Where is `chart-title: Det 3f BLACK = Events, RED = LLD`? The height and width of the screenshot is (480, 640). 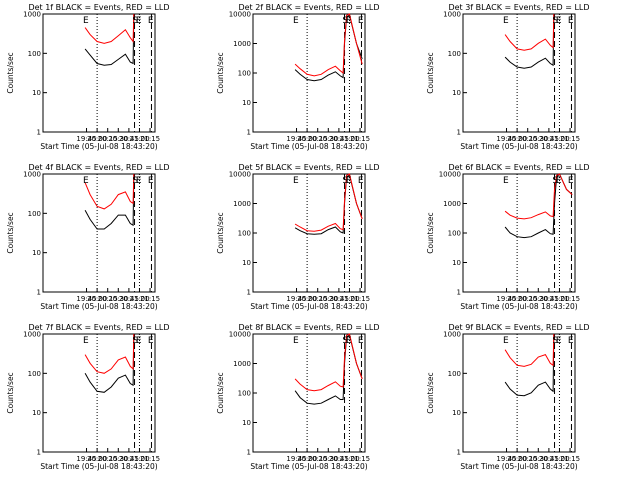
chart-title: Det 3f BLACK = Events, RED = LLD is located at coordinates (518, 7).